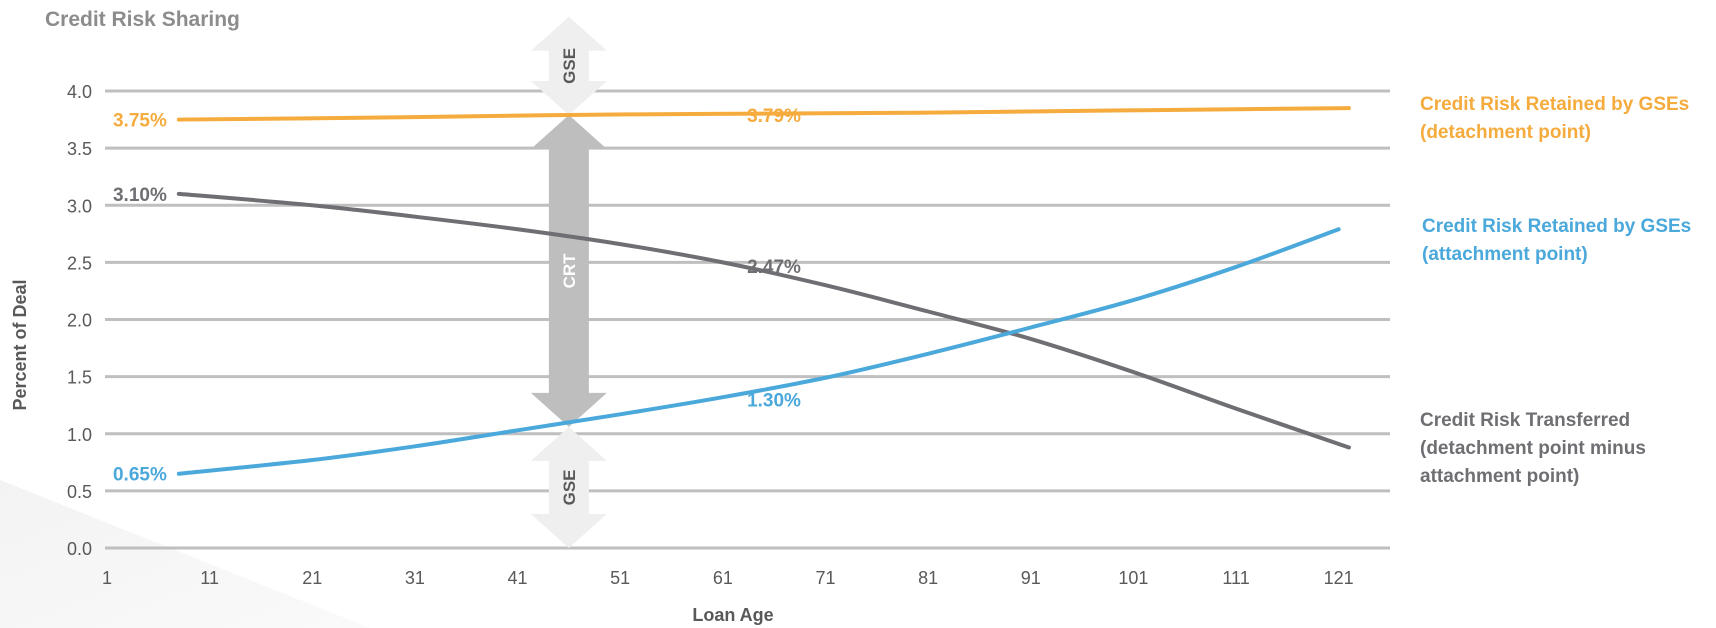  What do you see at coordinates (825, 578) in the screenshot?
I see `x-tick-label: 71` at bounding box center [825, 578].